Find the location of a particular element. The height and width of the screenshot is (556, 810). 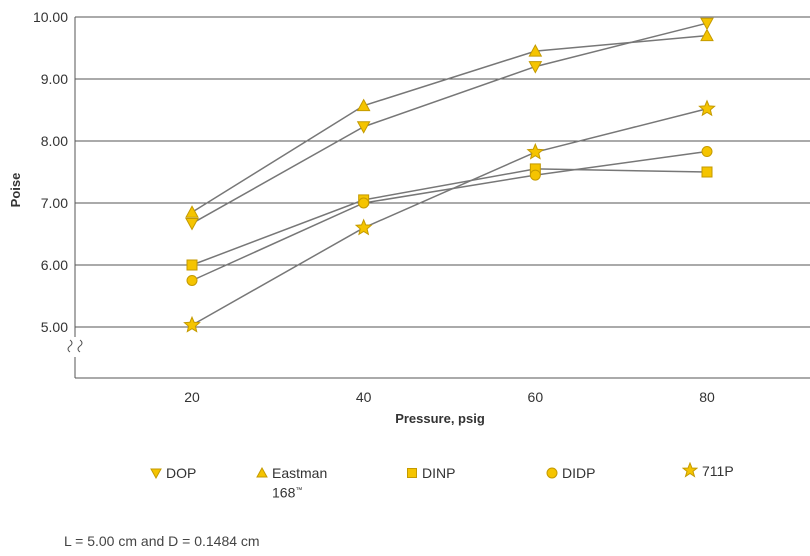

legend-label: Eastman 168™ is located at coordinates (299, 483).